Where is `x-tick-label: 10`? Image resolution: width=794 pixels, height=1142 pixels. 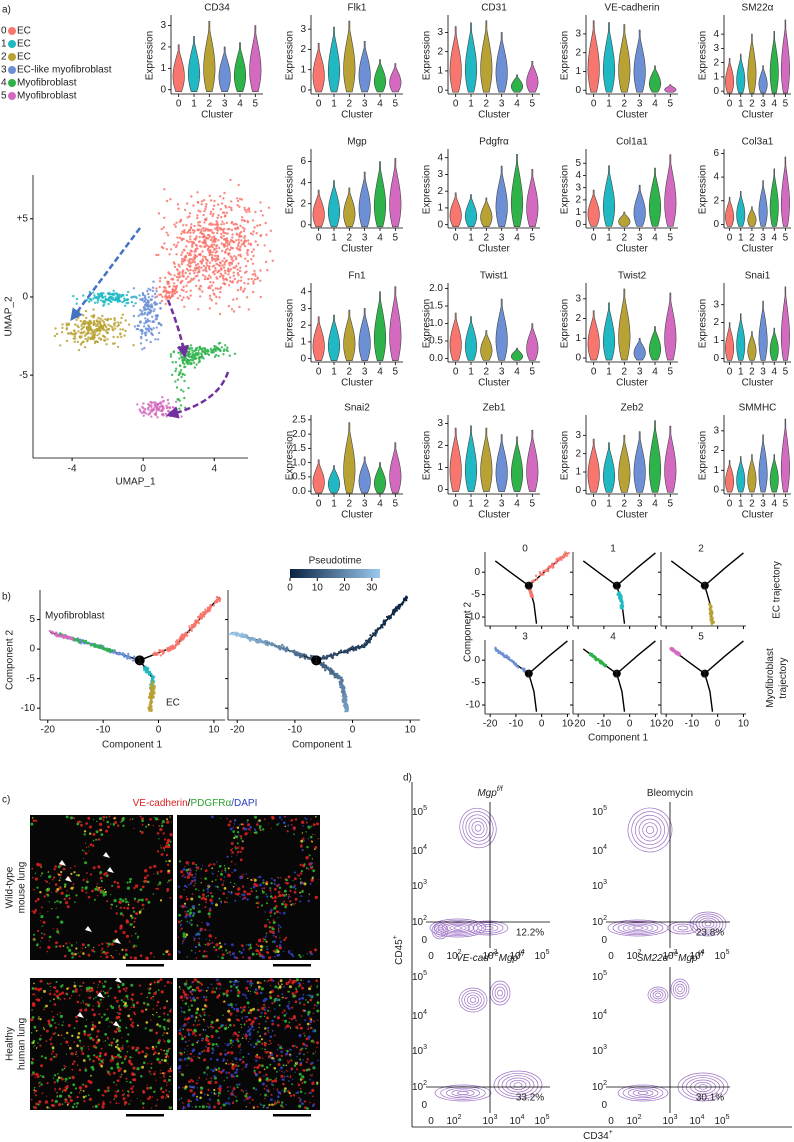
x-tick-label: 10 is located at coordinates (411, 730).